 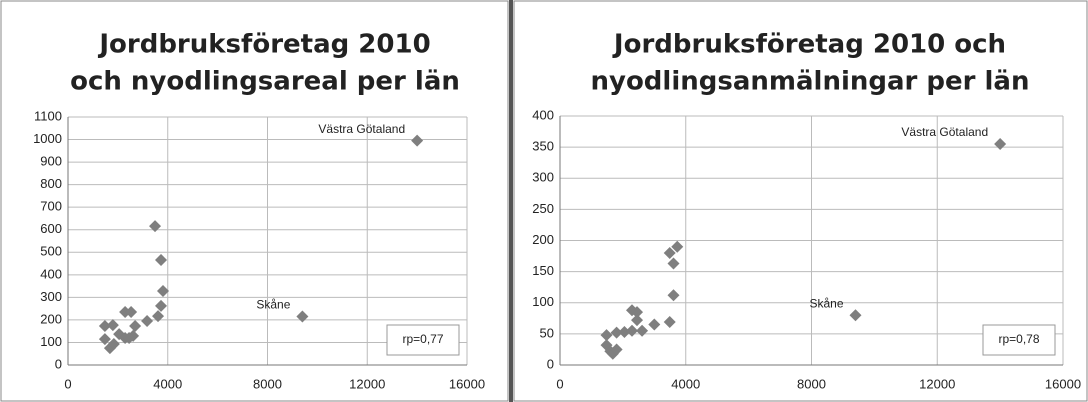 I want to click on chart-title: Jordbruksföretag 2010 och, so click(x=809, y=45).